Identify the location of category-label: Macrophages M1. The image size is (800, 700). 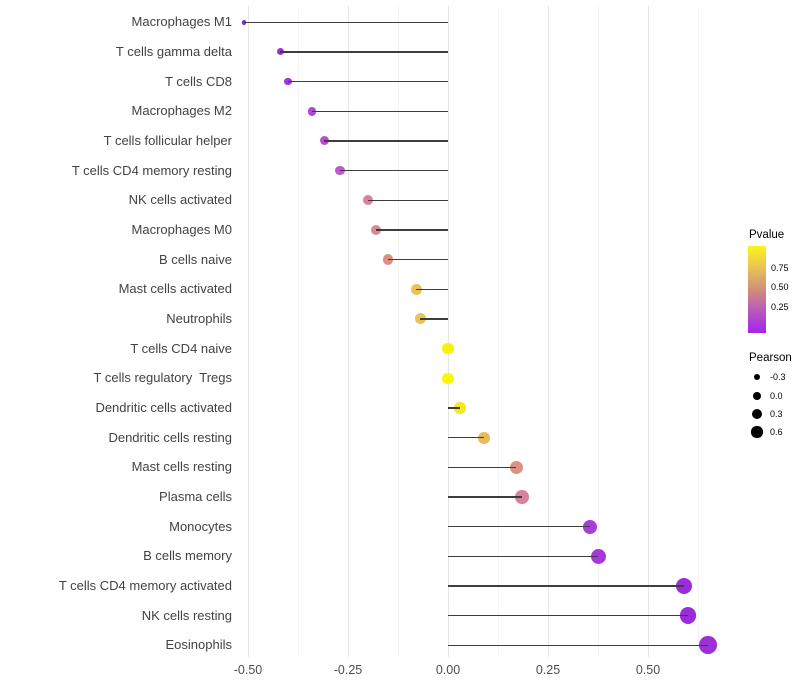
(181, 22).